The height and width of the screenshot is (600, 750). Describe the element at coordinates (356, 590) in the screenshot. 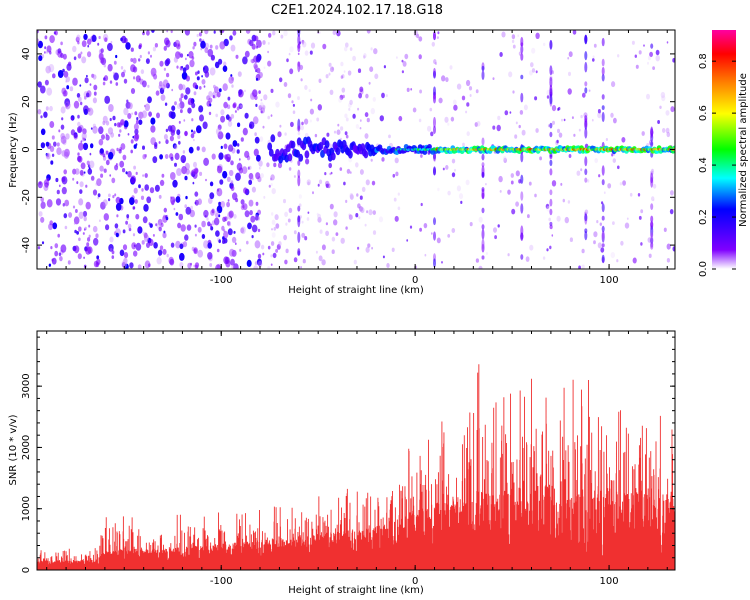

I see `snr-x-label: Height of straight line (km)` at that location.